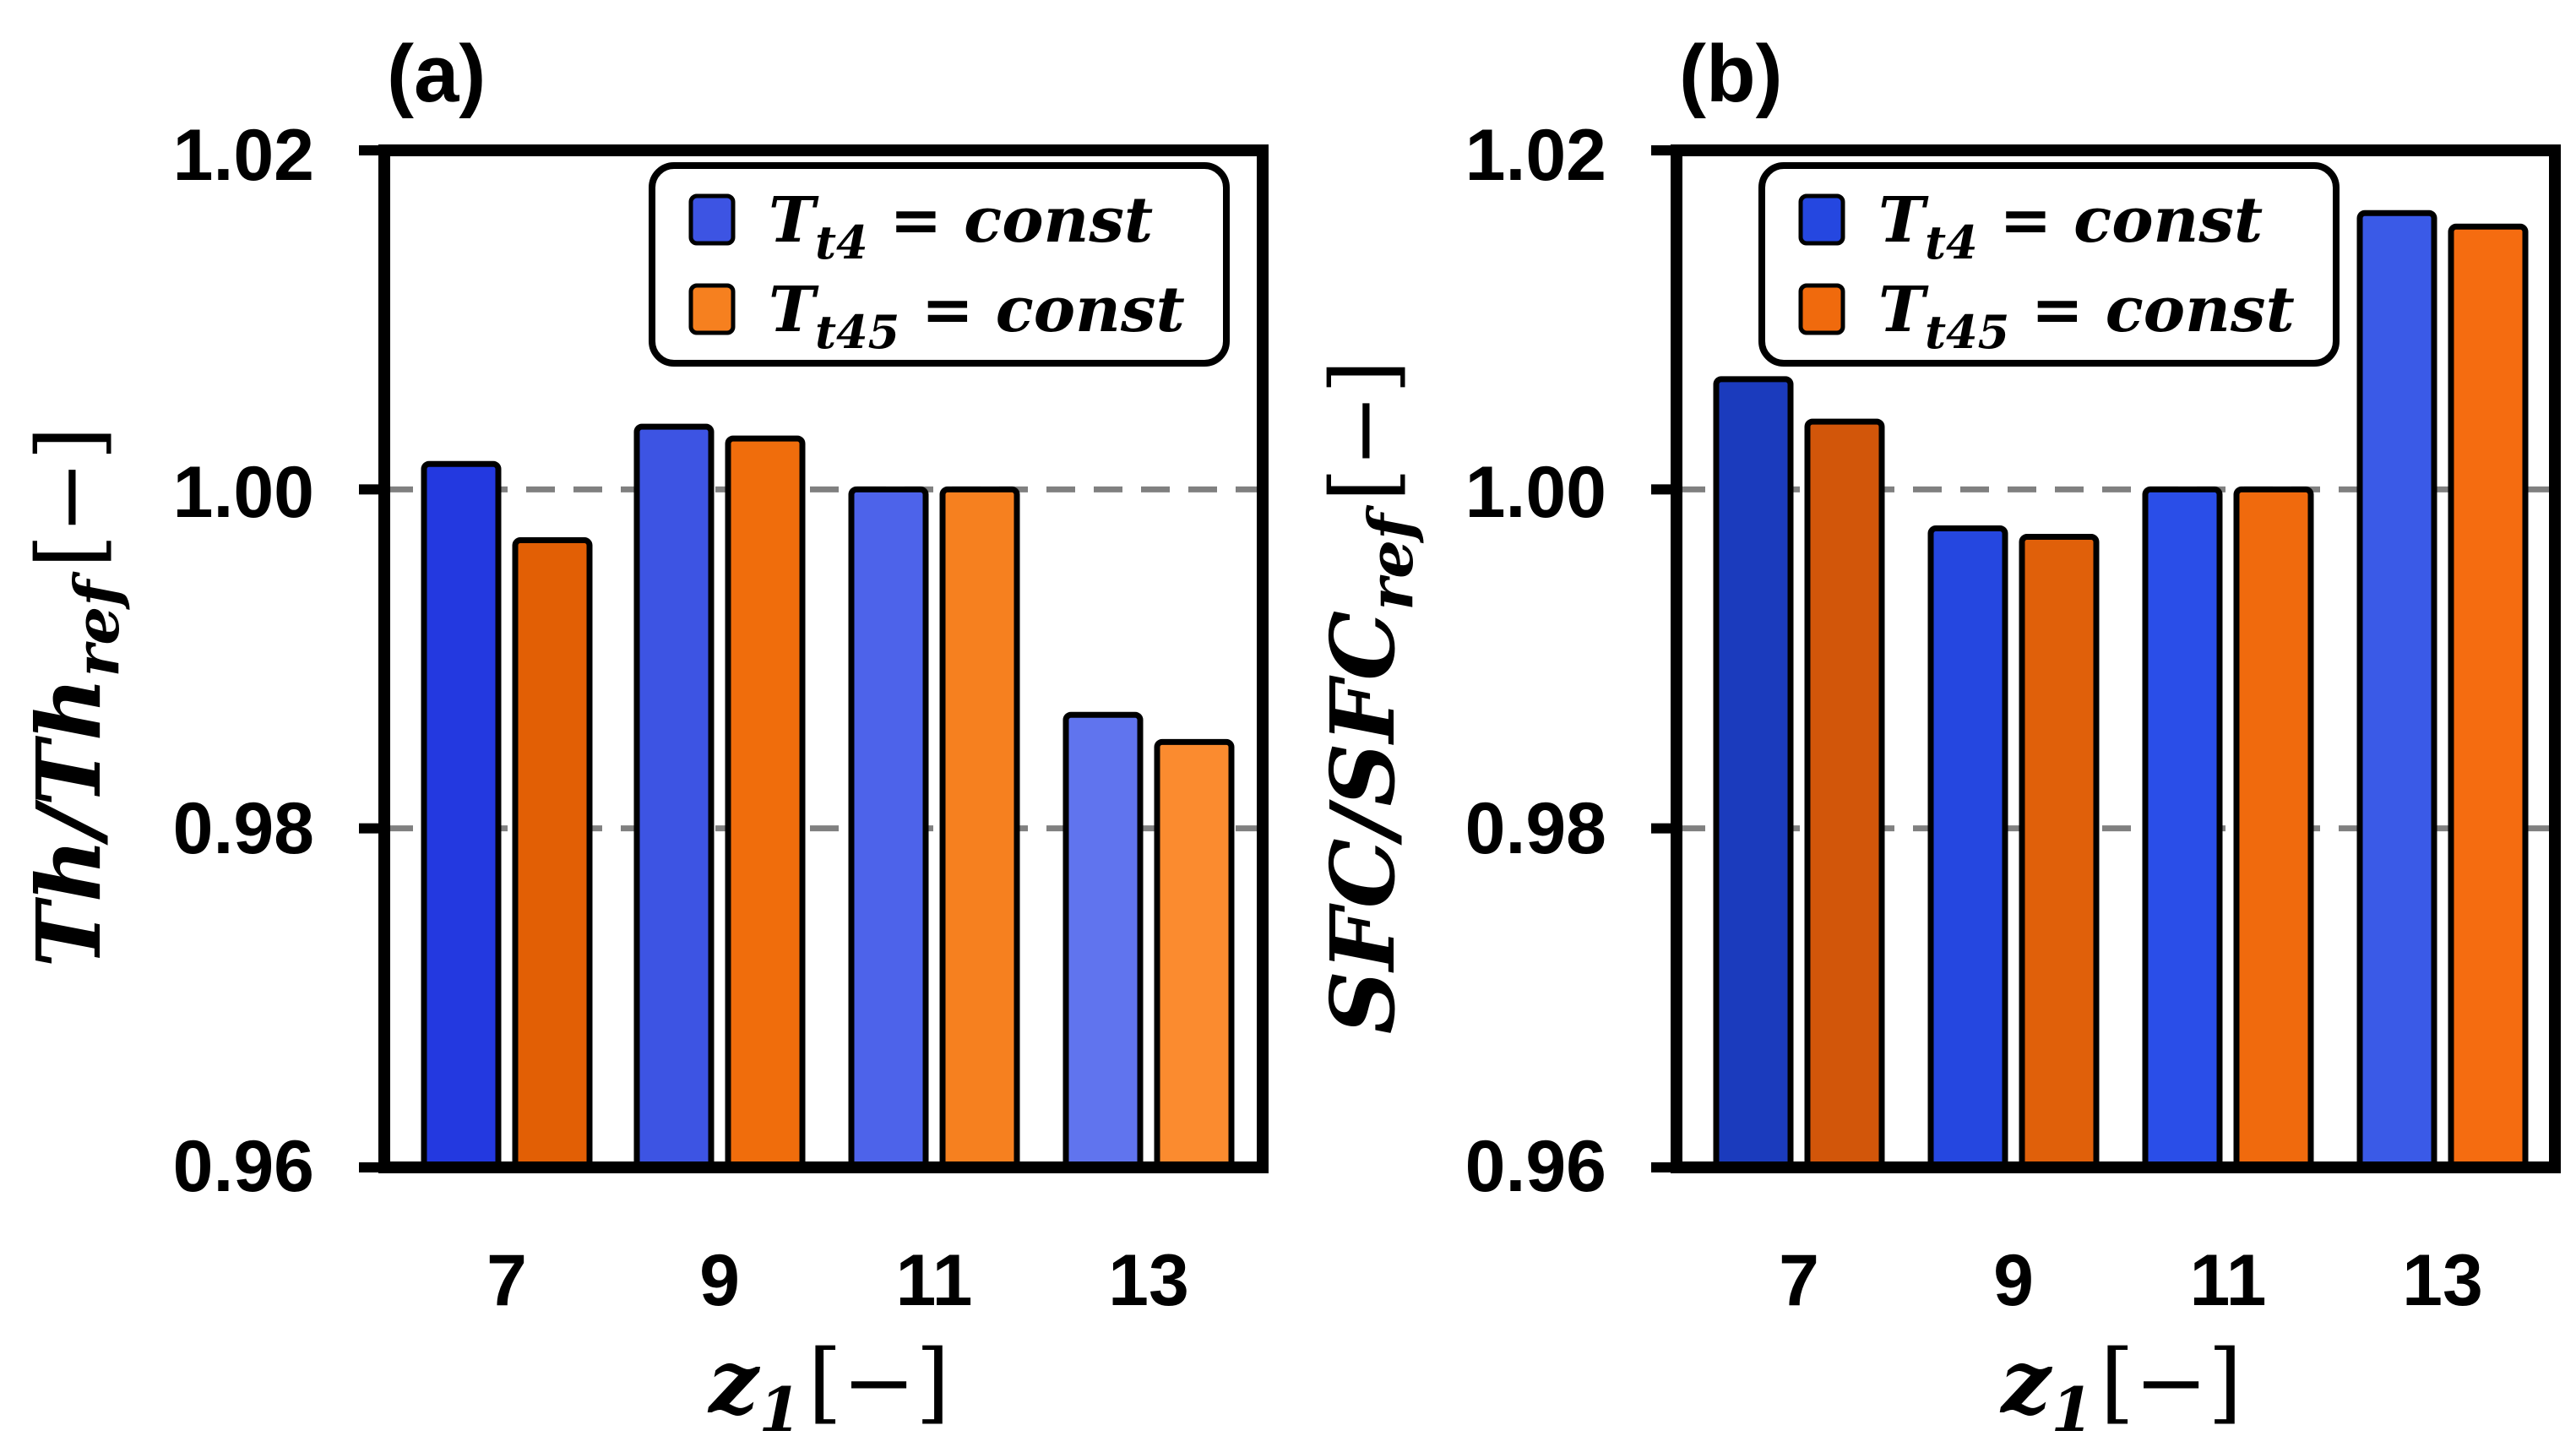  I want to click on panel-a-bar-tt4-z11, so click(888, 828).